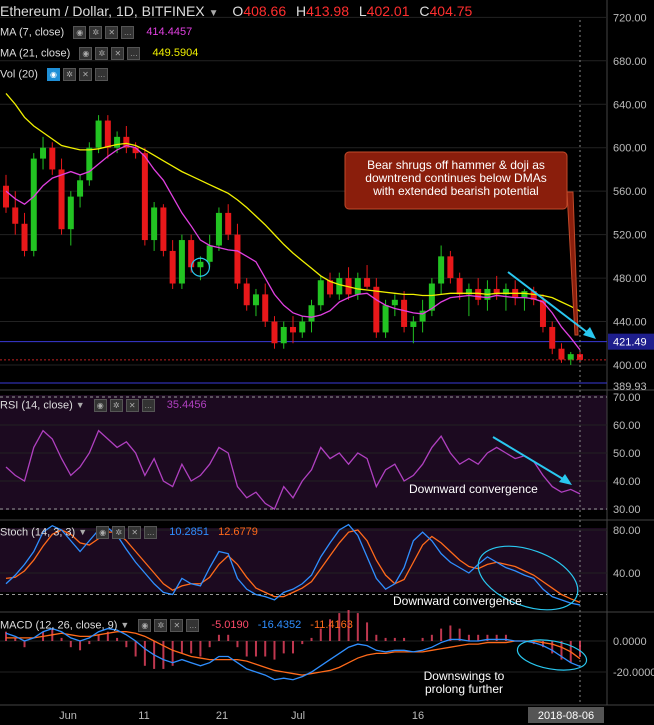  I want to click on stoch-legend: Stoch (14, 3, 3) ▼ ◉ ✲ ✕… 10.2851 12.6779, so click(129, 532).